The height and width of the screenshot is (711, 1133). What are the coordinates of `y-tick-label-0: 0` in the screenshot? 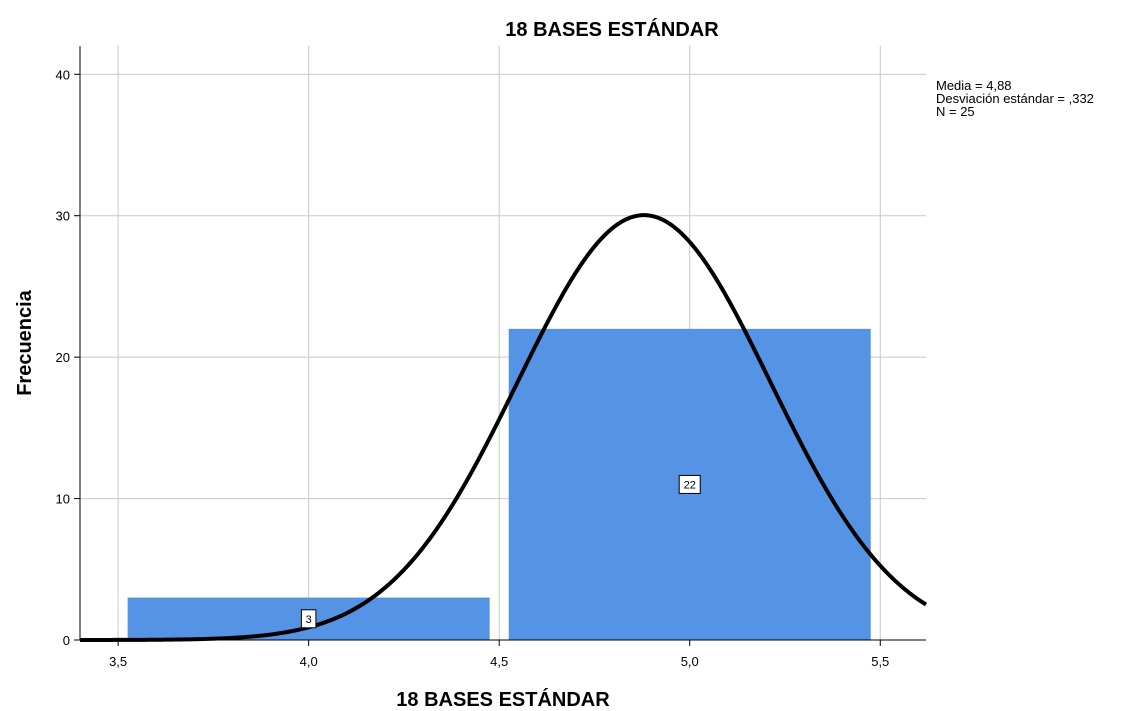 It's located at (66, 640).